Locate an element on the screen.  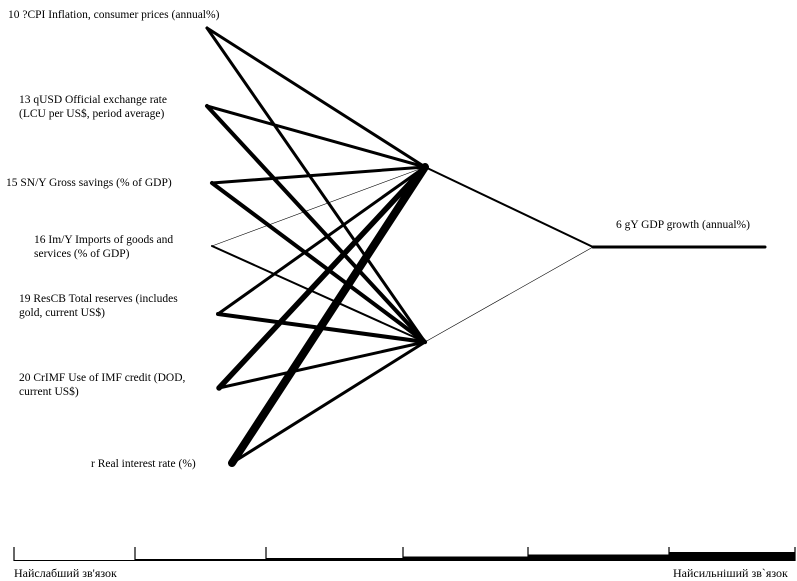
edge-sn-h1 is located at coordinates (318, 175).